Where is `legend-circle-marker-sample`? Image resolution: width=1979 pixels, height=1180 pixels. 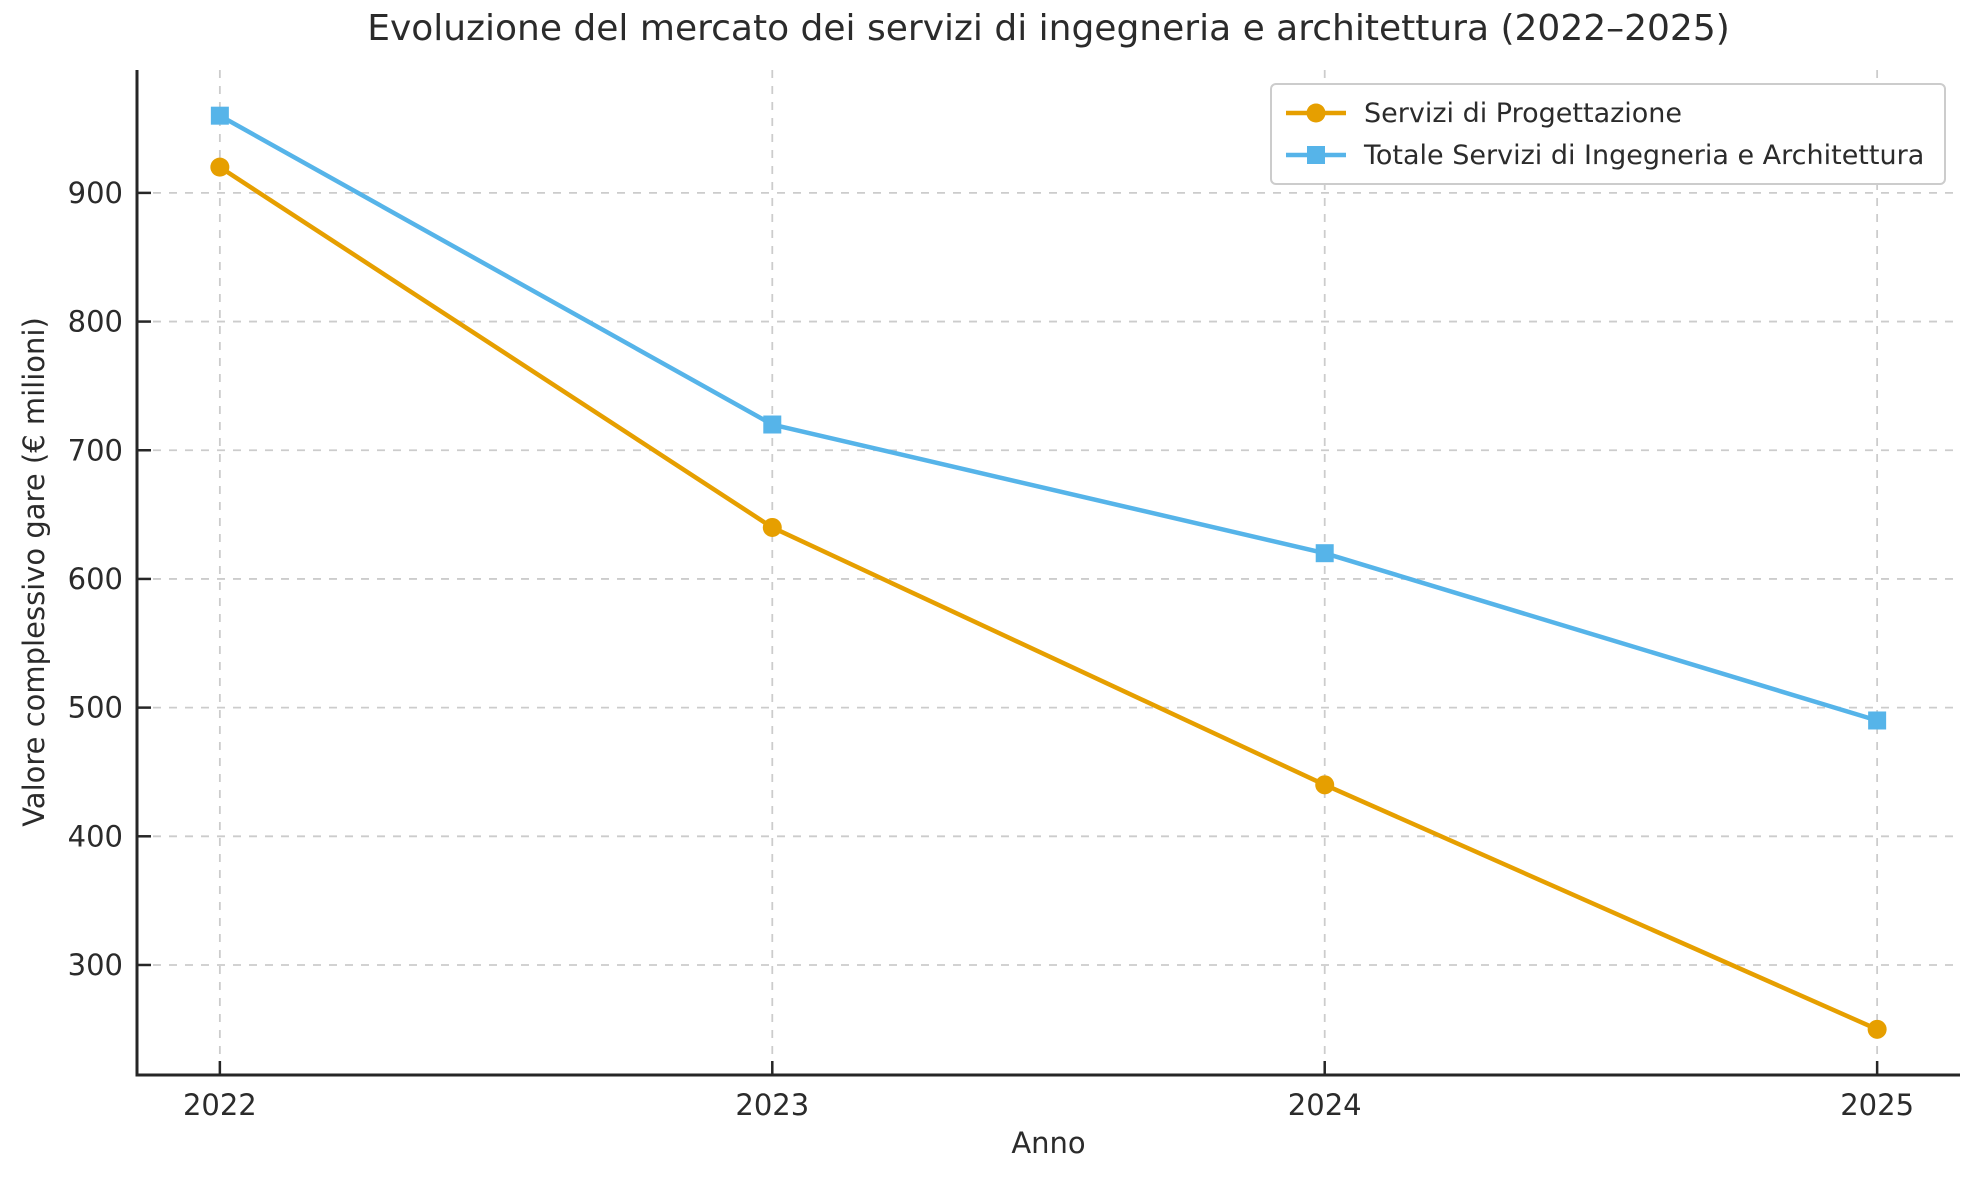 legend-circle-marker-sample is located at coordinates (1316, 113).